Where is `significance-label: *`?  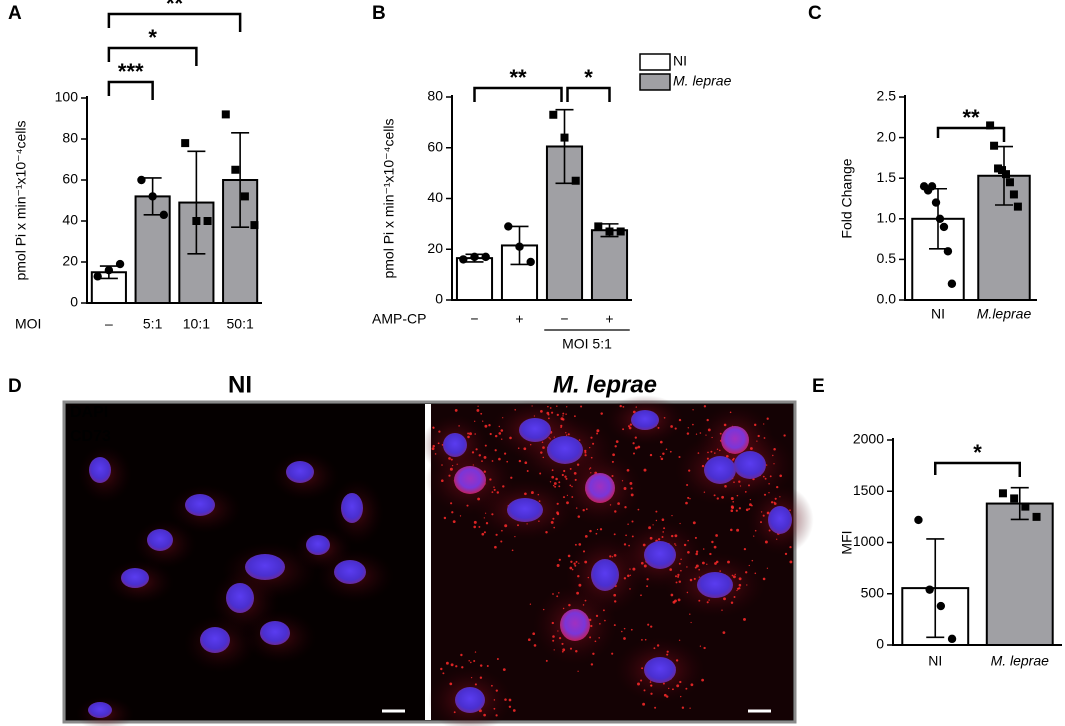
significance-label: * is located at coordinates (152, 37).